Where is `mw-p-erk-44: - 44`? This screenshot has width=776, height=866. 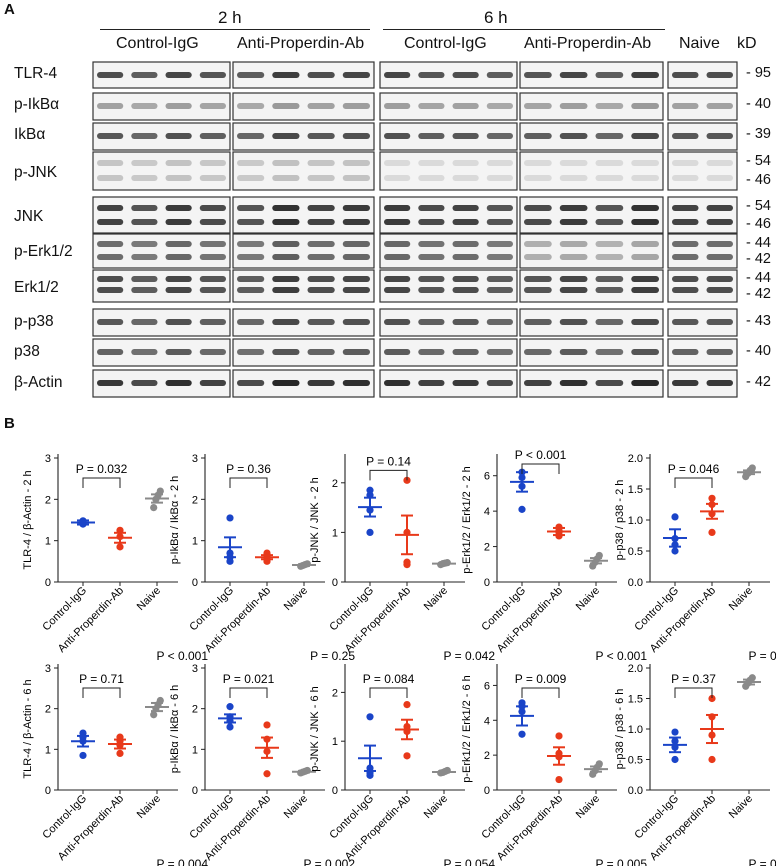
mw-p-erk-44: - 44 is located at coordinates (758, 243).